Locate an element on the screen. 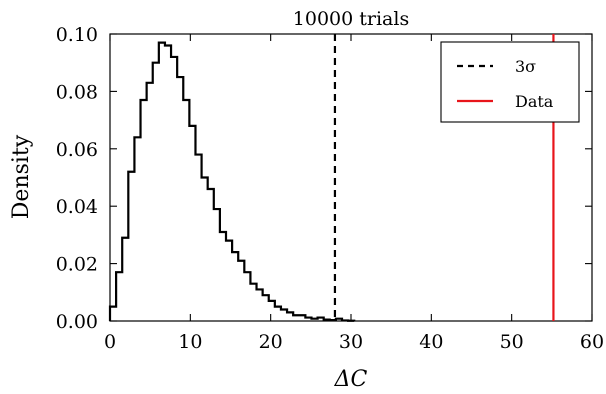 The width and height of the screenshot is (606, 394). y-tick-label: 0.00 is located at coordinates (77, 322).